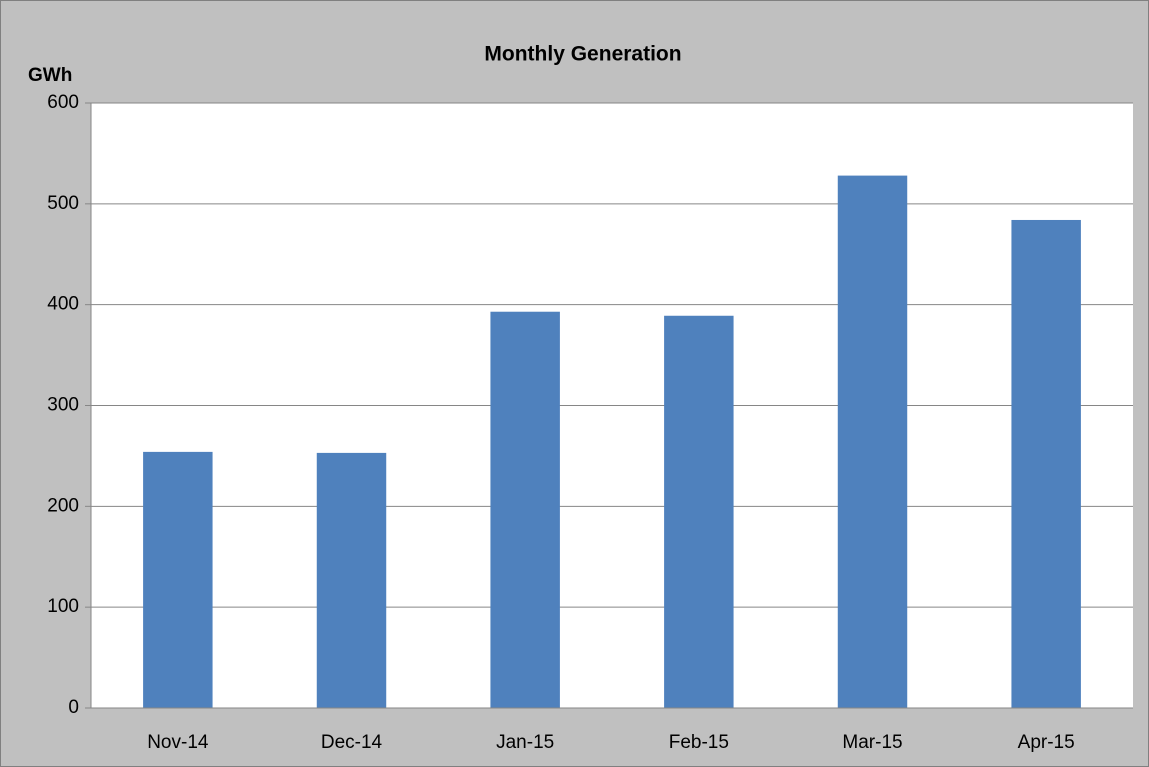  What do you see at coordinates (63, 102) in the screenshot?
I see `y-tick-label: 600` at bounding box center [63, 102].